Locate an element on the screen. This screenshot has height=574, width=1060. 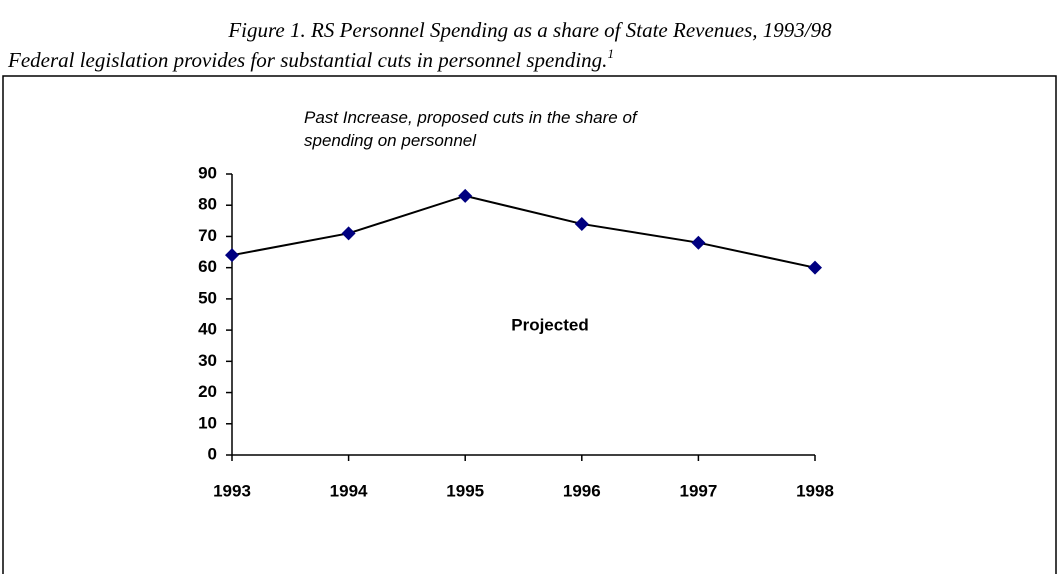
chart-subtitle: spending on personnel is located at coordinates (390, 140).